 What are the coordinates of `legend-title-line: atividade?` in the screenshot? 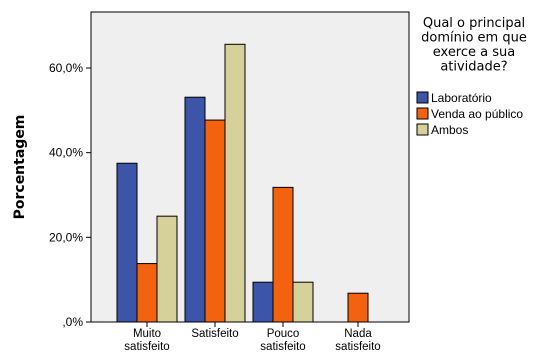 It's located at (473, 67).